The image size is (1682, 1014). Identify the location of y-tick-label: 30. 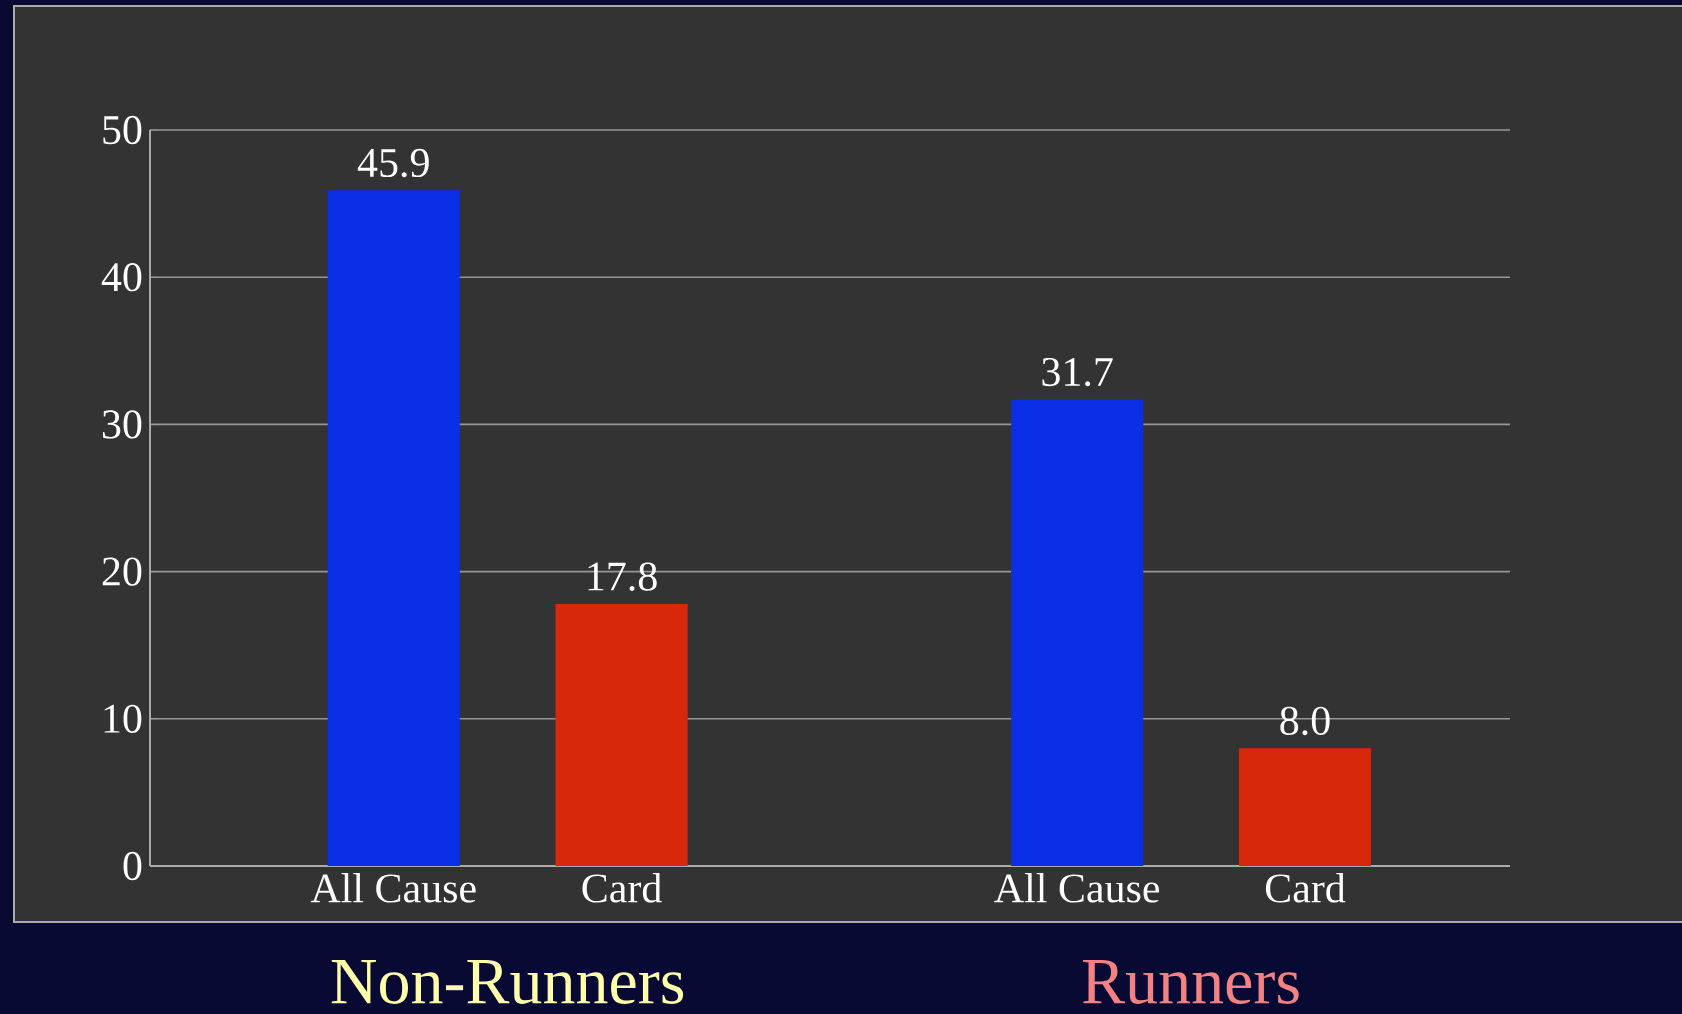
(122, 424).